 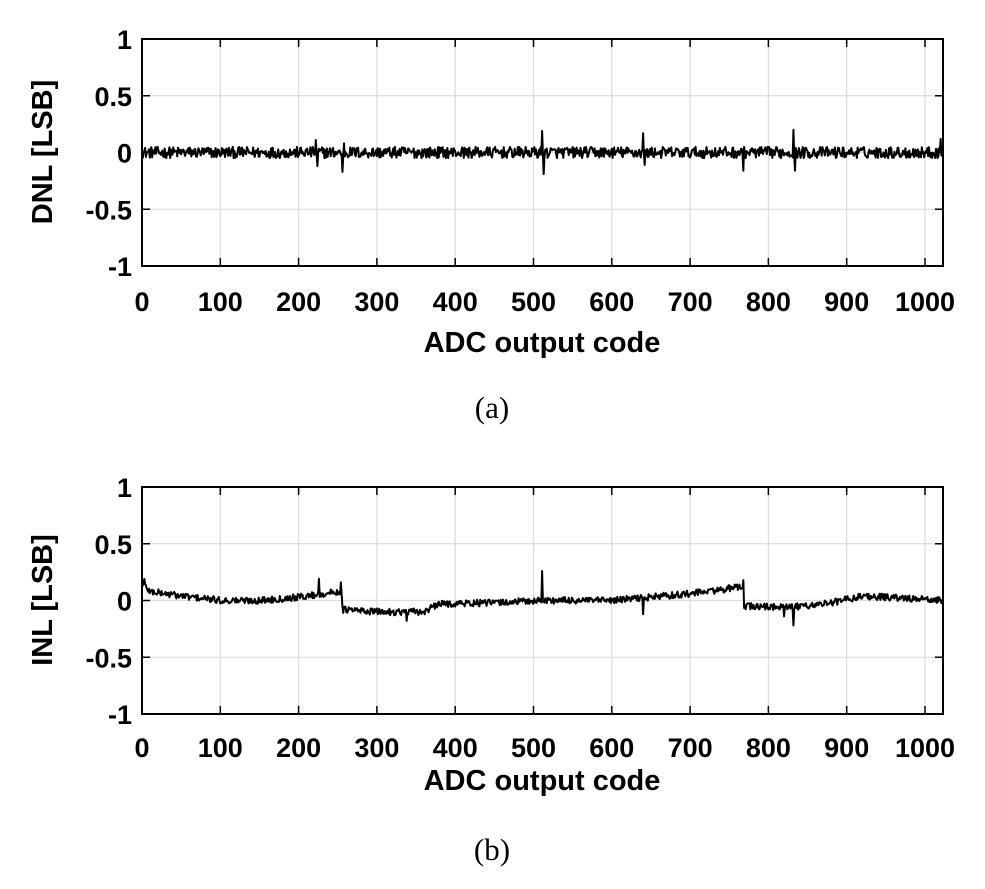 I want to click on dnl-x-tick-labels: 0 100 200 300 400 500 600 700 800 900 1000, so click(x=544, y=302).